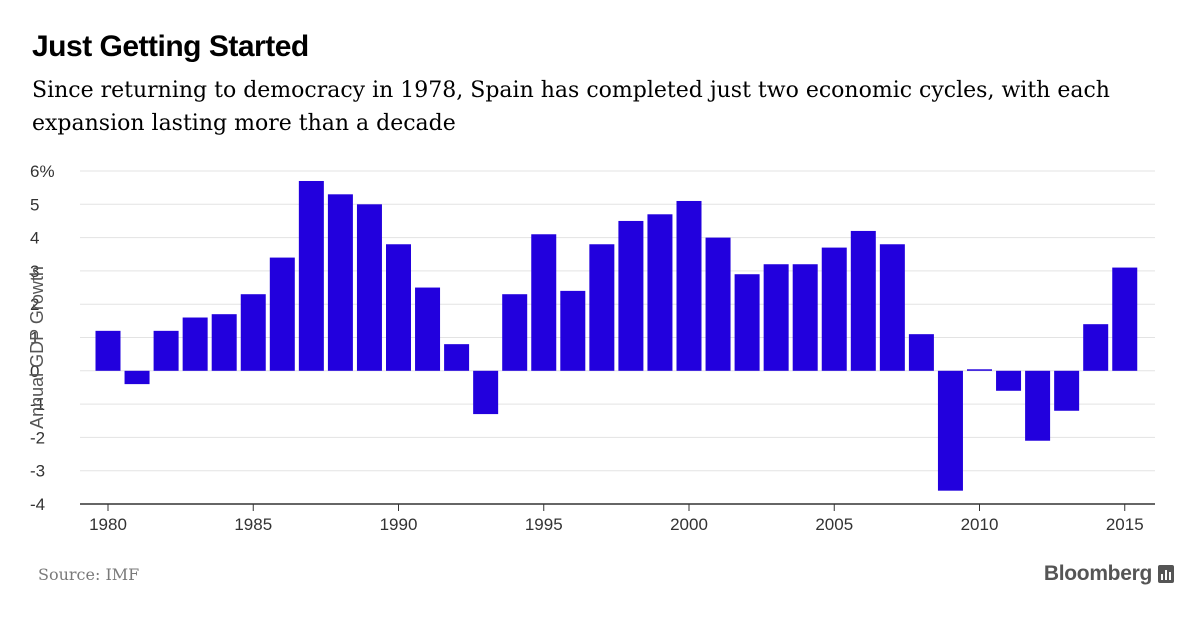 This screenshot has height=619, width=1200. I want to click on bar-1999, so click(660, 292).